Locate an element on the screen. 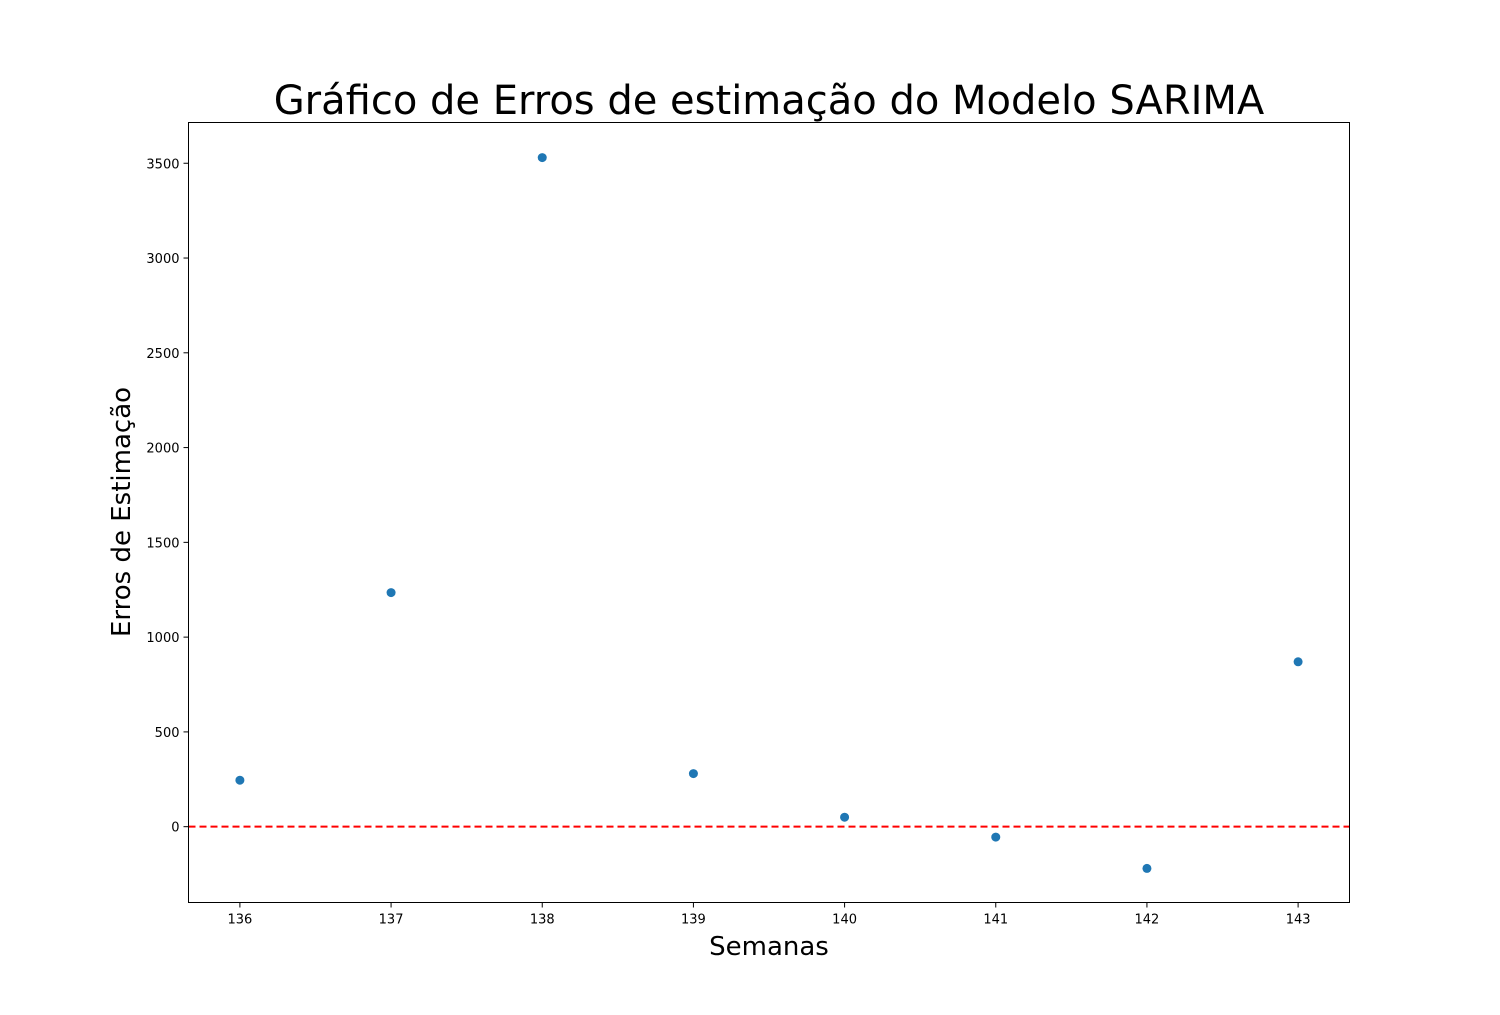  x-axis-label: Semanas is located at coordinates (769, 947).